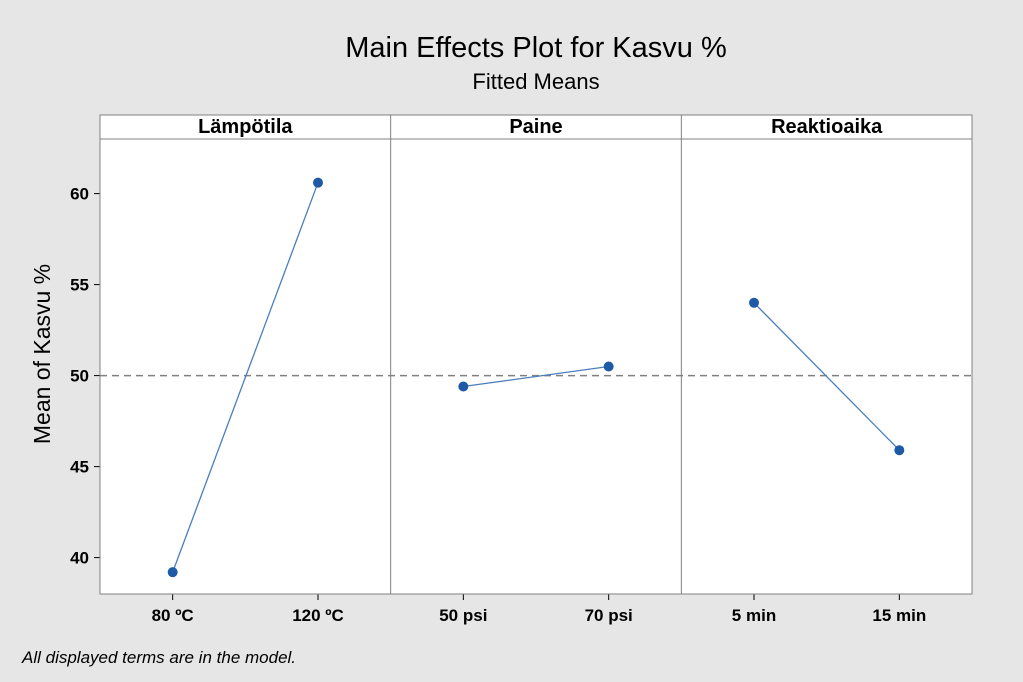 This screenshot has height=682, width=1023. I want to click on x-tick-label: 15 min, so click(899, 615).